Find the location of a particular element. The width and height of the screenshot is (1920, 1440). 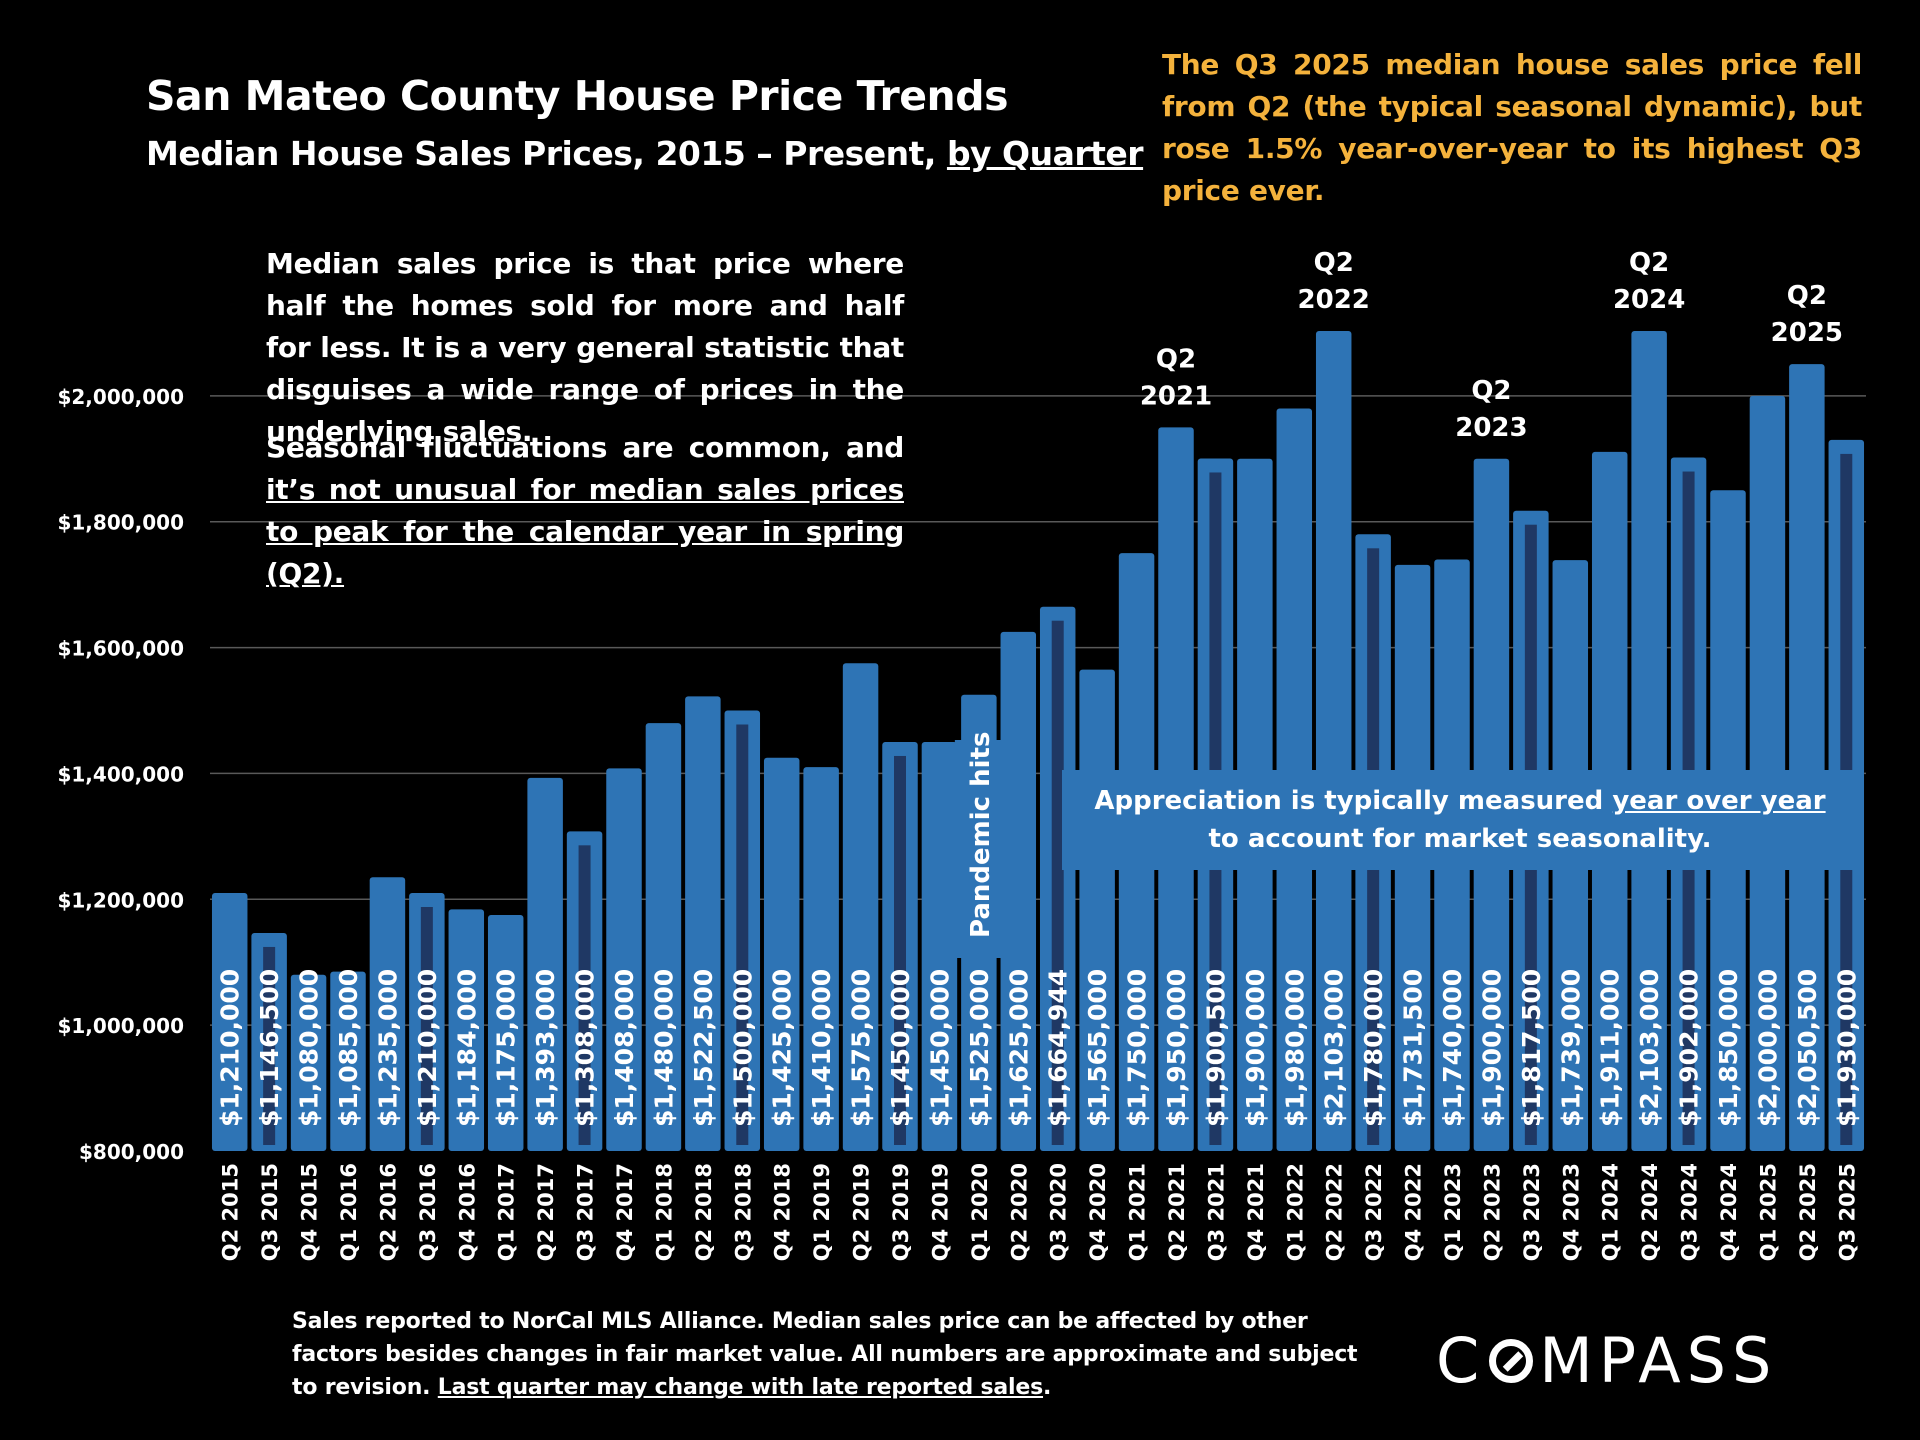

x-tick-label: Q2 2022 is located at coordinates (1335, 1212).